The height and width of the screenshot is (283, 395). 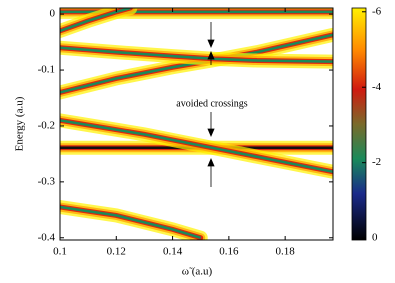 What do you see at coordinates (359, 124) in the screenshot?
I see `colorbar` at bounding box center [359, 124].